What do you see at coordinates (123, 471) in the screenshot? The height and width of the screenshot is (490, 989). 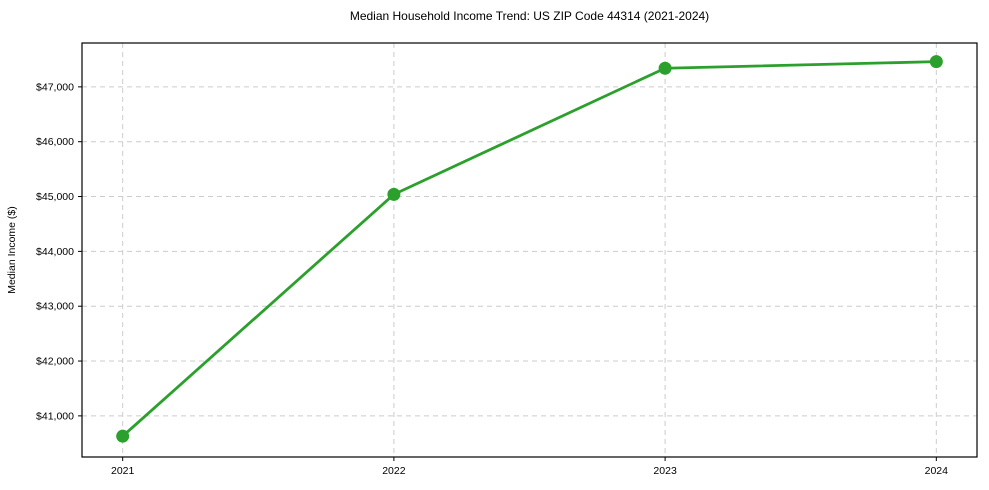 I see `x-tick-label: 2021` at bounding box center [123, 471].